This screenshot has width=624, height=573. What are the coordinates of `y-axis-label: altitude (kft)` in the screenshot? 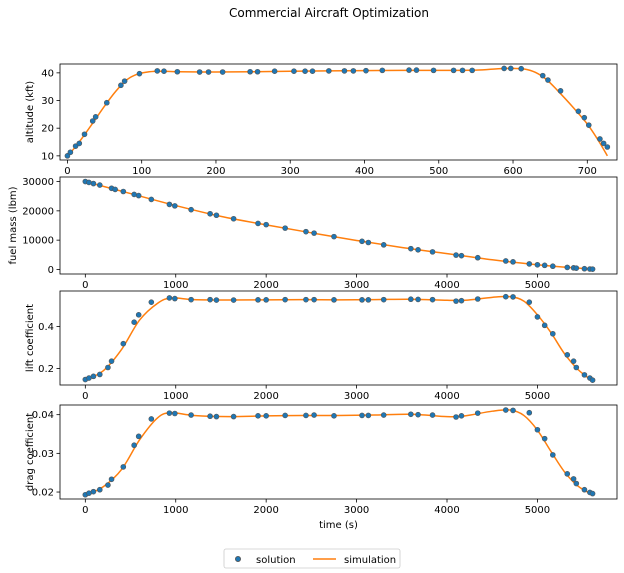 It's located at (30, 112).